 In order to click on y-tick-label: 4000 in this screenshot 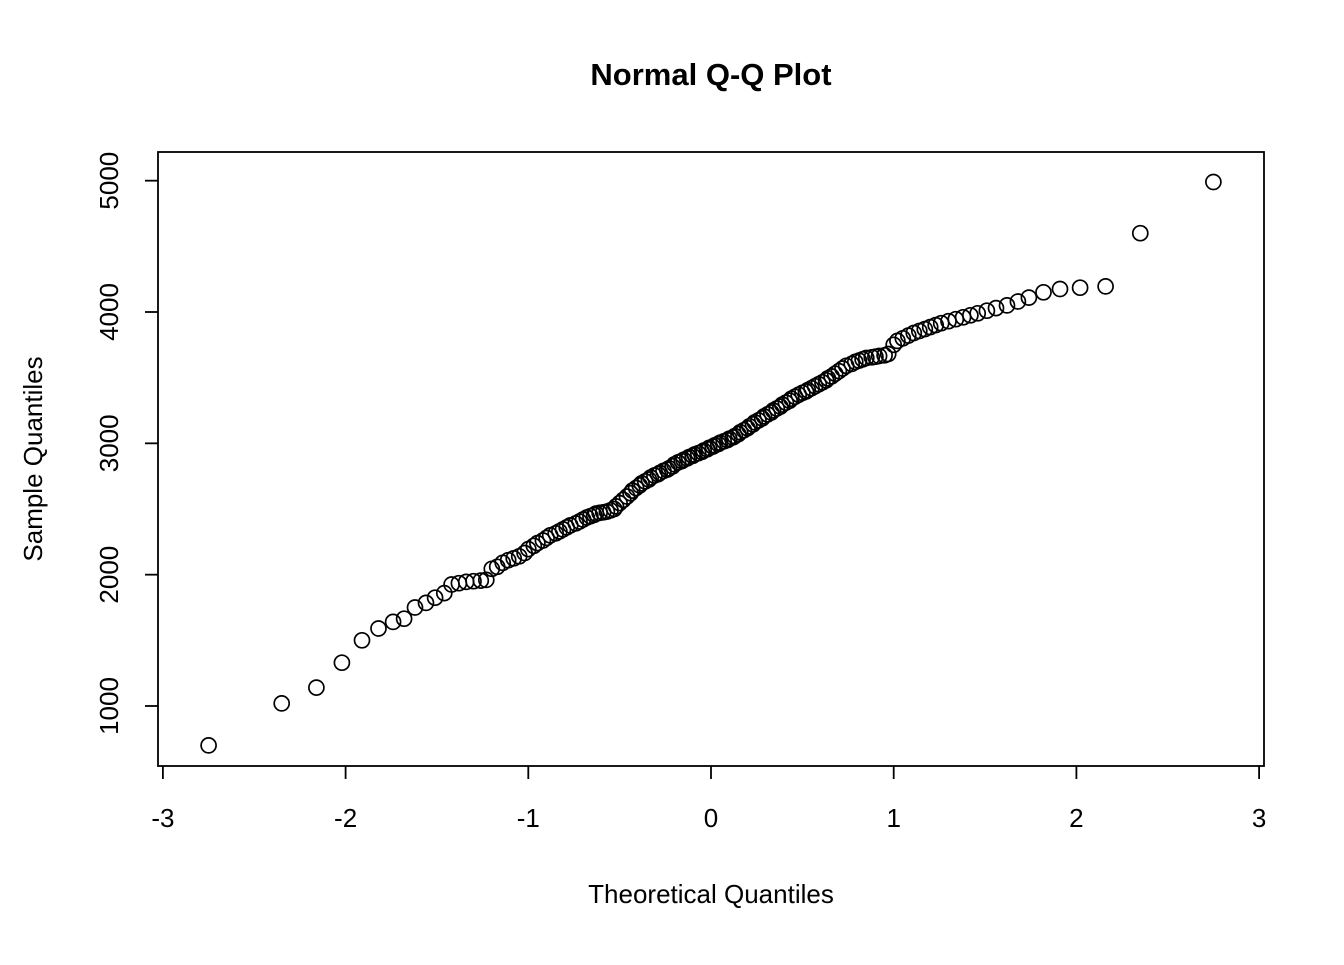, I will do `click(109, 312)`.